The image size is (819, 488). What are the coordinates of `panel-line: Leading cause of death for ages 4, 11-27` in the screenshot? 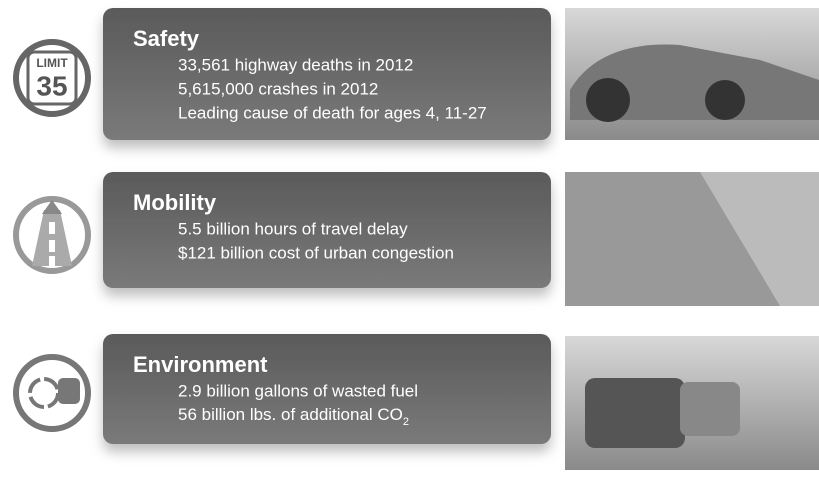 It's located at (332, 112).